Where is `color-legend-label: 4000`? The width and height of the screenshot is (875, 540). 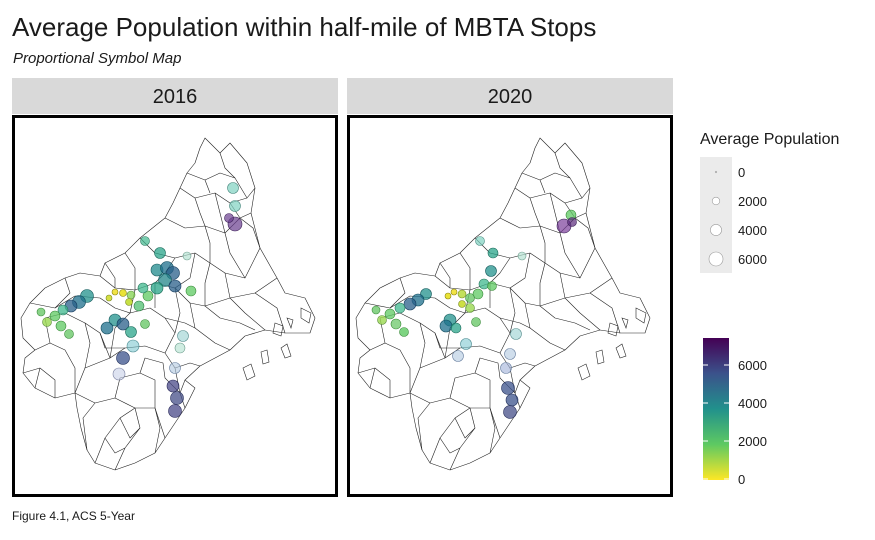
color-legend-label: 4000 is located at coordinates (752, 403).